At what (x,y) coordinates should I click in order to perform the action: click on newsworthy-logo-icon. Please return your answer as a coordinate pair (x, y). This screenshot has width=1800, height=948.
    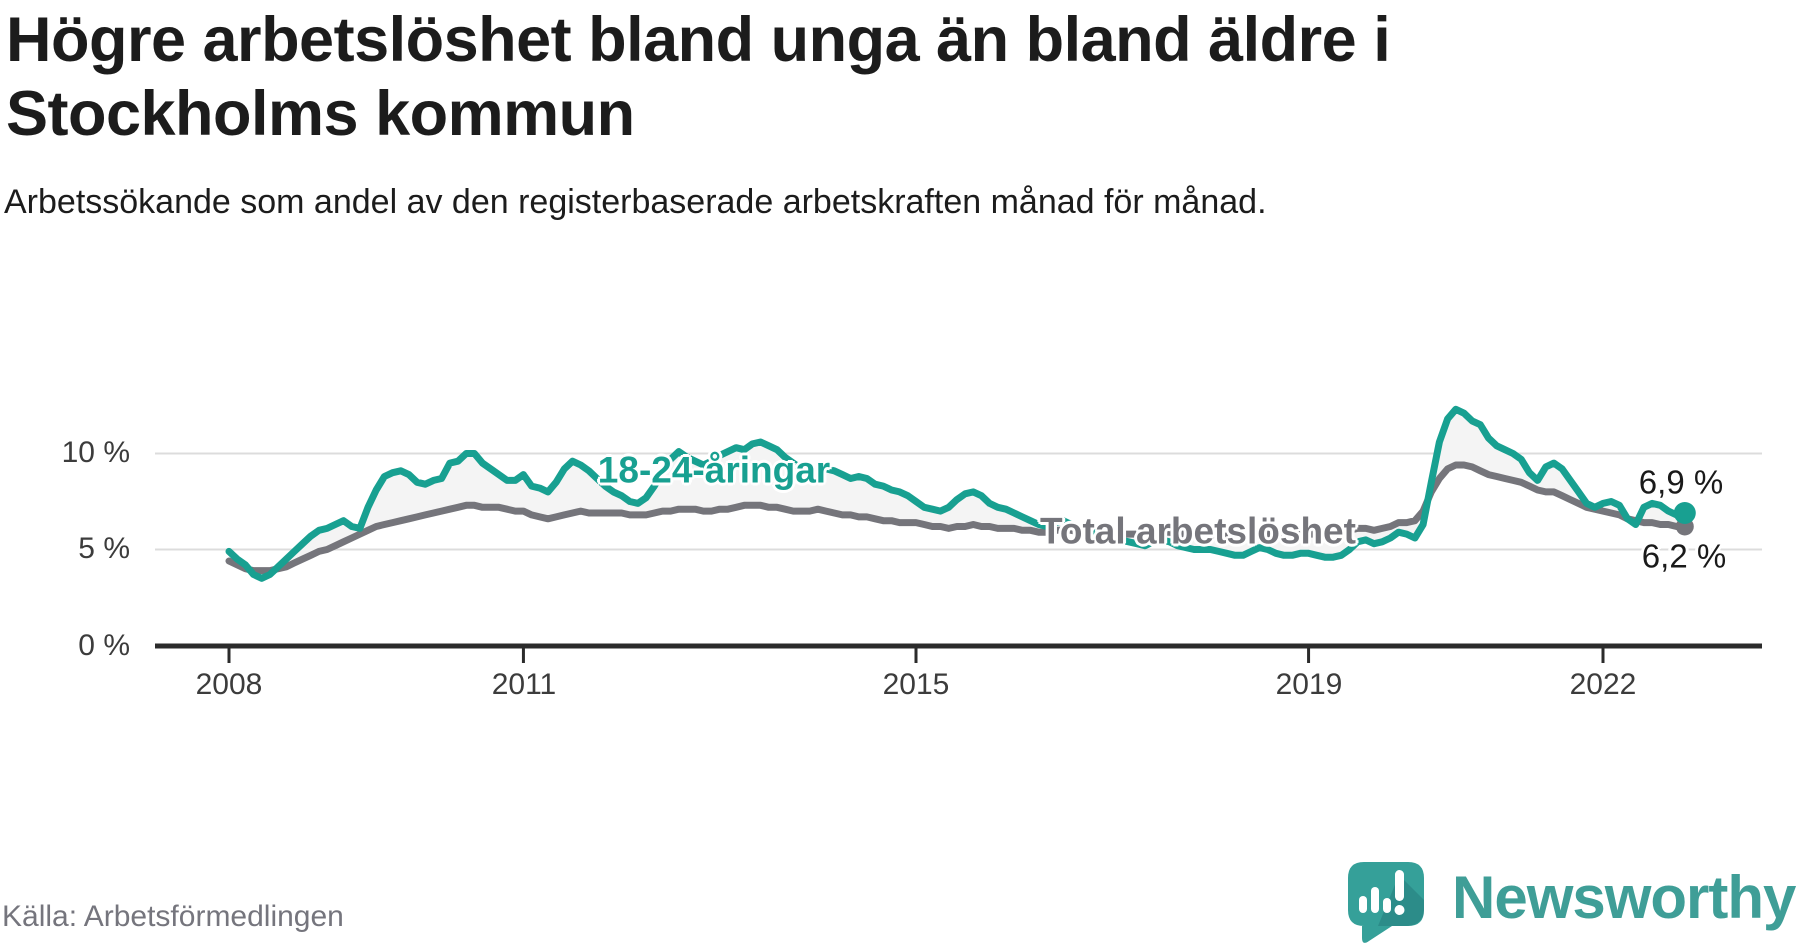
    Looking at the image, I should click on (1386, 902).